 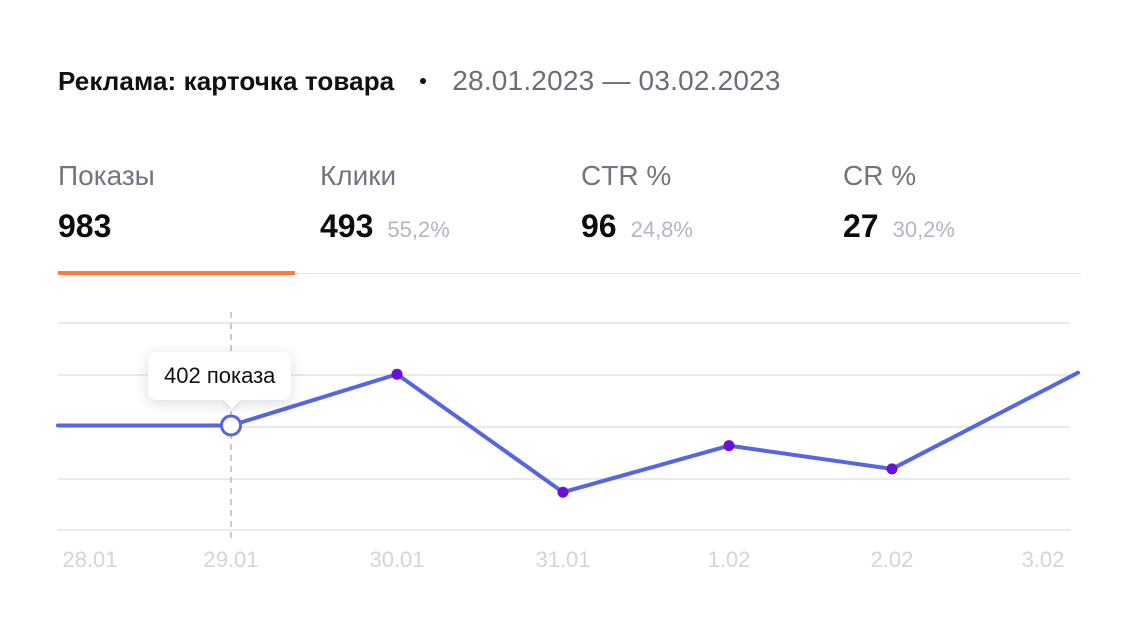 What do you see at coordinates (626, 175) in the screenshot?
I see `tab-label: CTR %` at bounding box center [626, 175].